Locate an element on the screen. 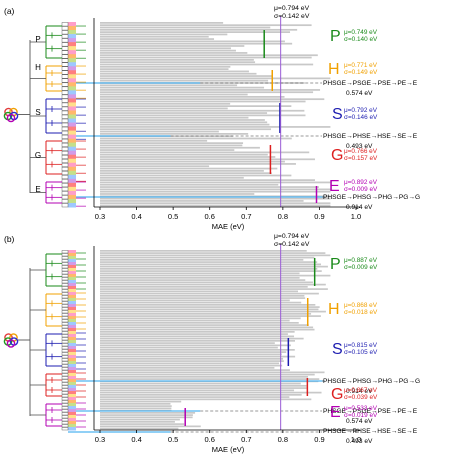  group-letter-e: E is located at coordinates (334, 186).